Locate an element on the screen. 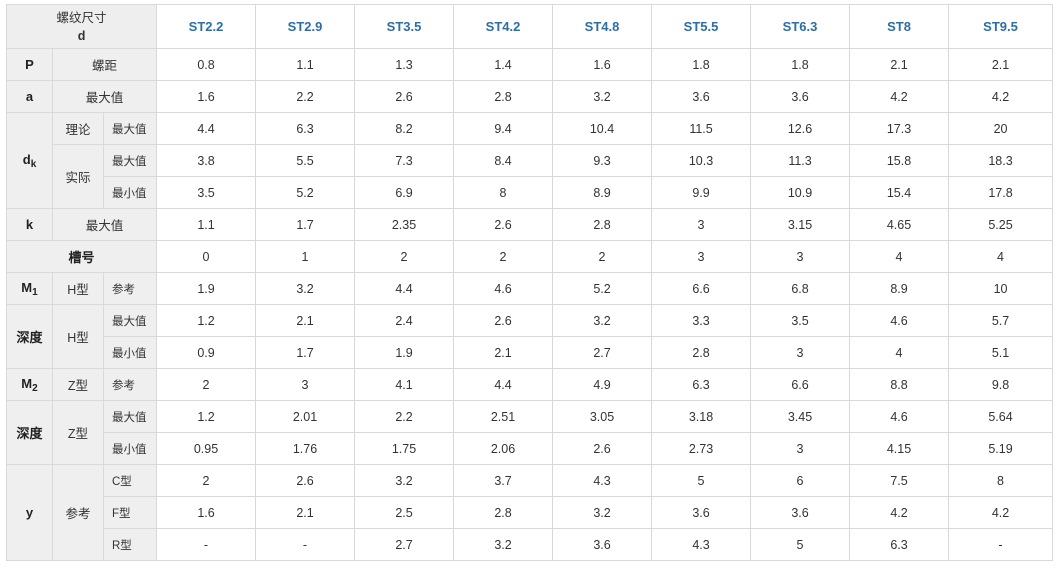 This screenshot has width=1056, height=571. table-row: 深度 H型 最大值 1.2 2.1 2.4 2.6 3.2 3.3 3.5 4.6 5.7 is located at coordinates (530, 336).